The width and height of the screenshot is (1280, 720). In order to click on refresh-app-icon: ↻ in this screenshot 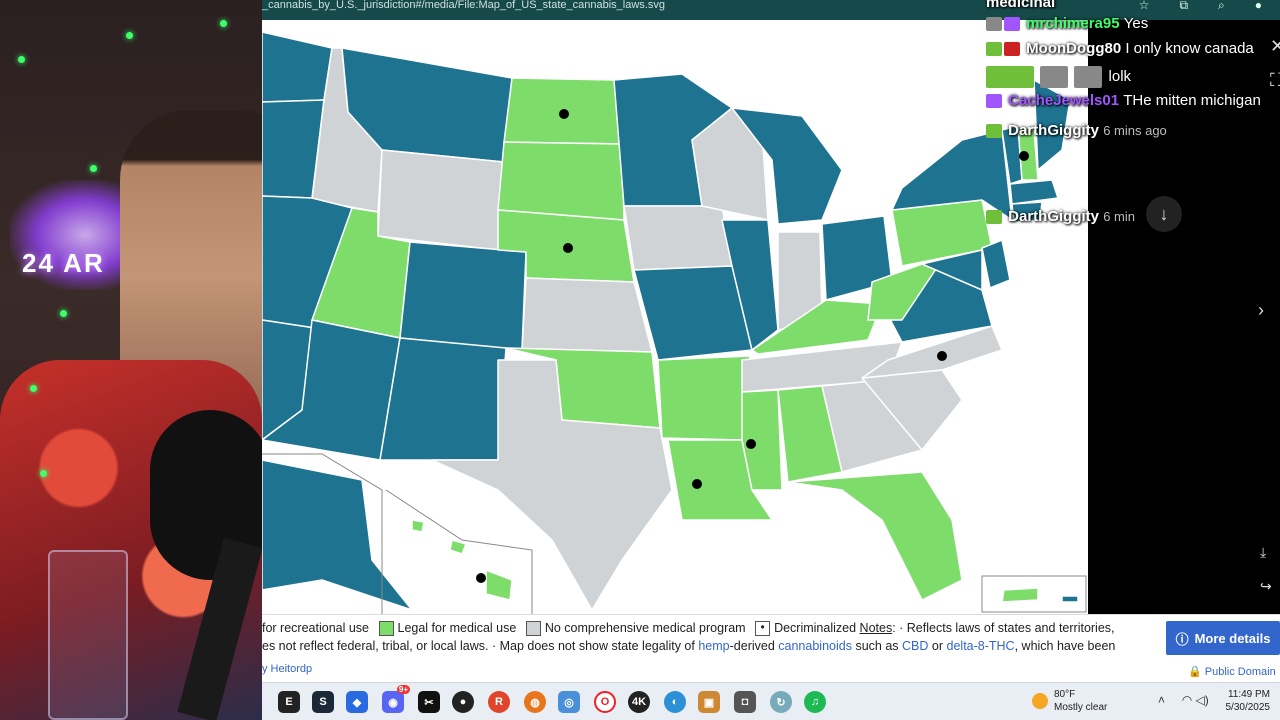, I will do `click(781, 702)`.